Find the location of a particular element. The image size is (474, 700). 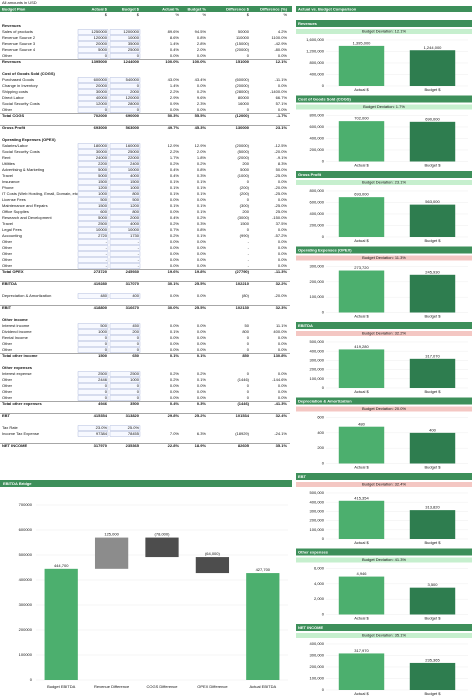

value-label: 313,820 is located at coordinates (432, 507).